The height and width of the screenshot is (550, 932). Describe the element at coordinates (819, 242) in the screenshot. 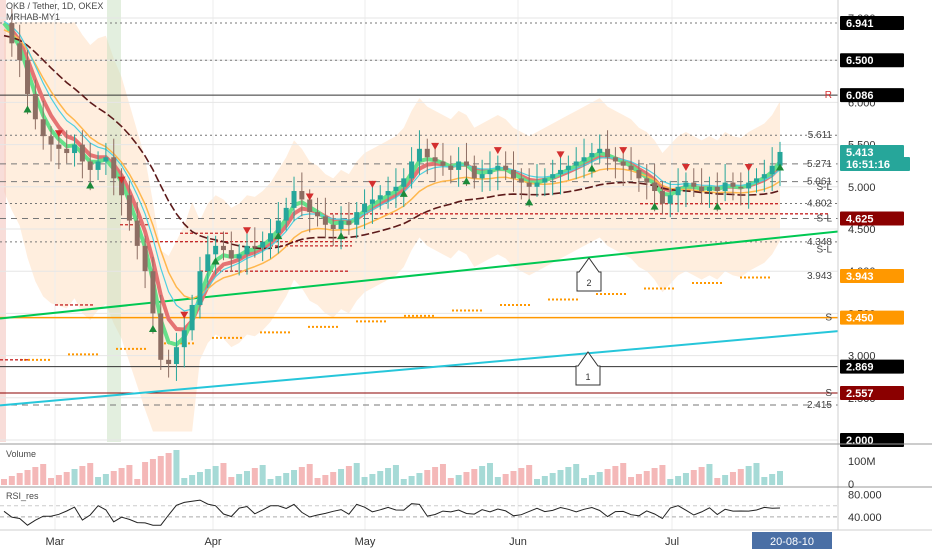

I see `level-label-7: 4.348` at that location.